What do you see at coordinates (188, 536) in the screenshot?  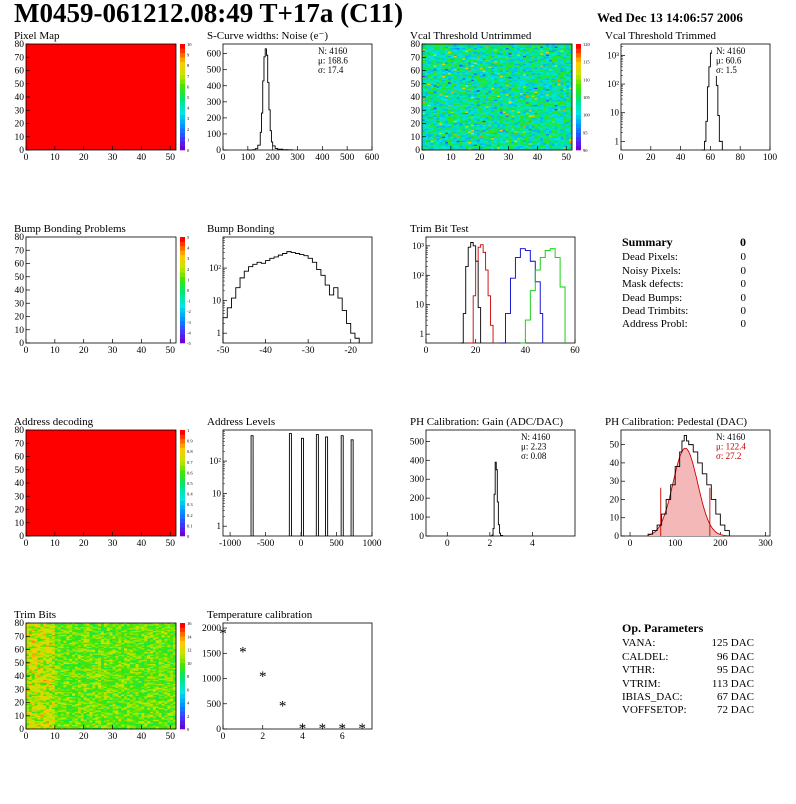 I see `colorbar-tick-label: 0` at bounding box center [188, 536].